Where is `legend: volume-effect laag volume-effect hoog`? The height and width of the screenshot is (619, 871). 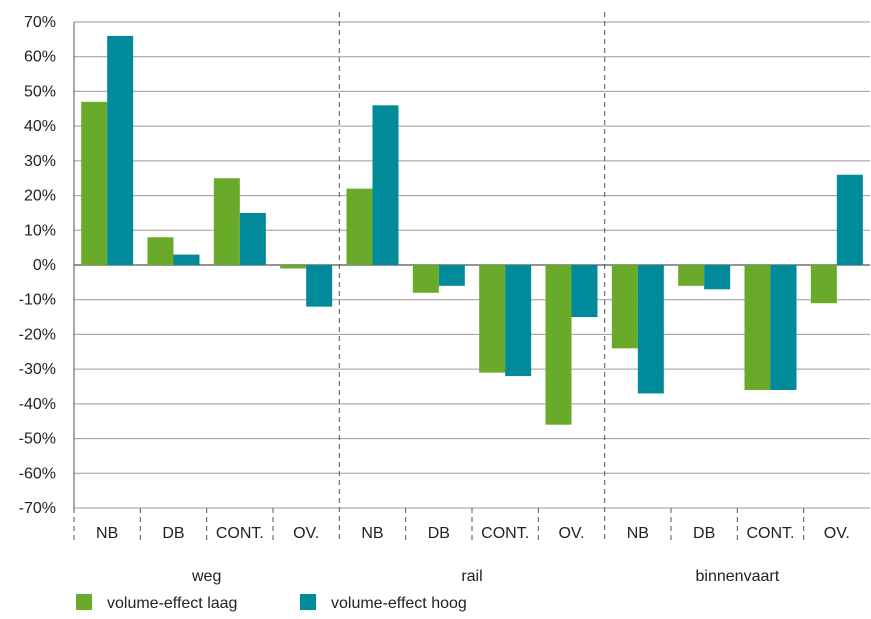 legend: volume-effect laag volume-effect hoog is located at coordinates (271, 603).